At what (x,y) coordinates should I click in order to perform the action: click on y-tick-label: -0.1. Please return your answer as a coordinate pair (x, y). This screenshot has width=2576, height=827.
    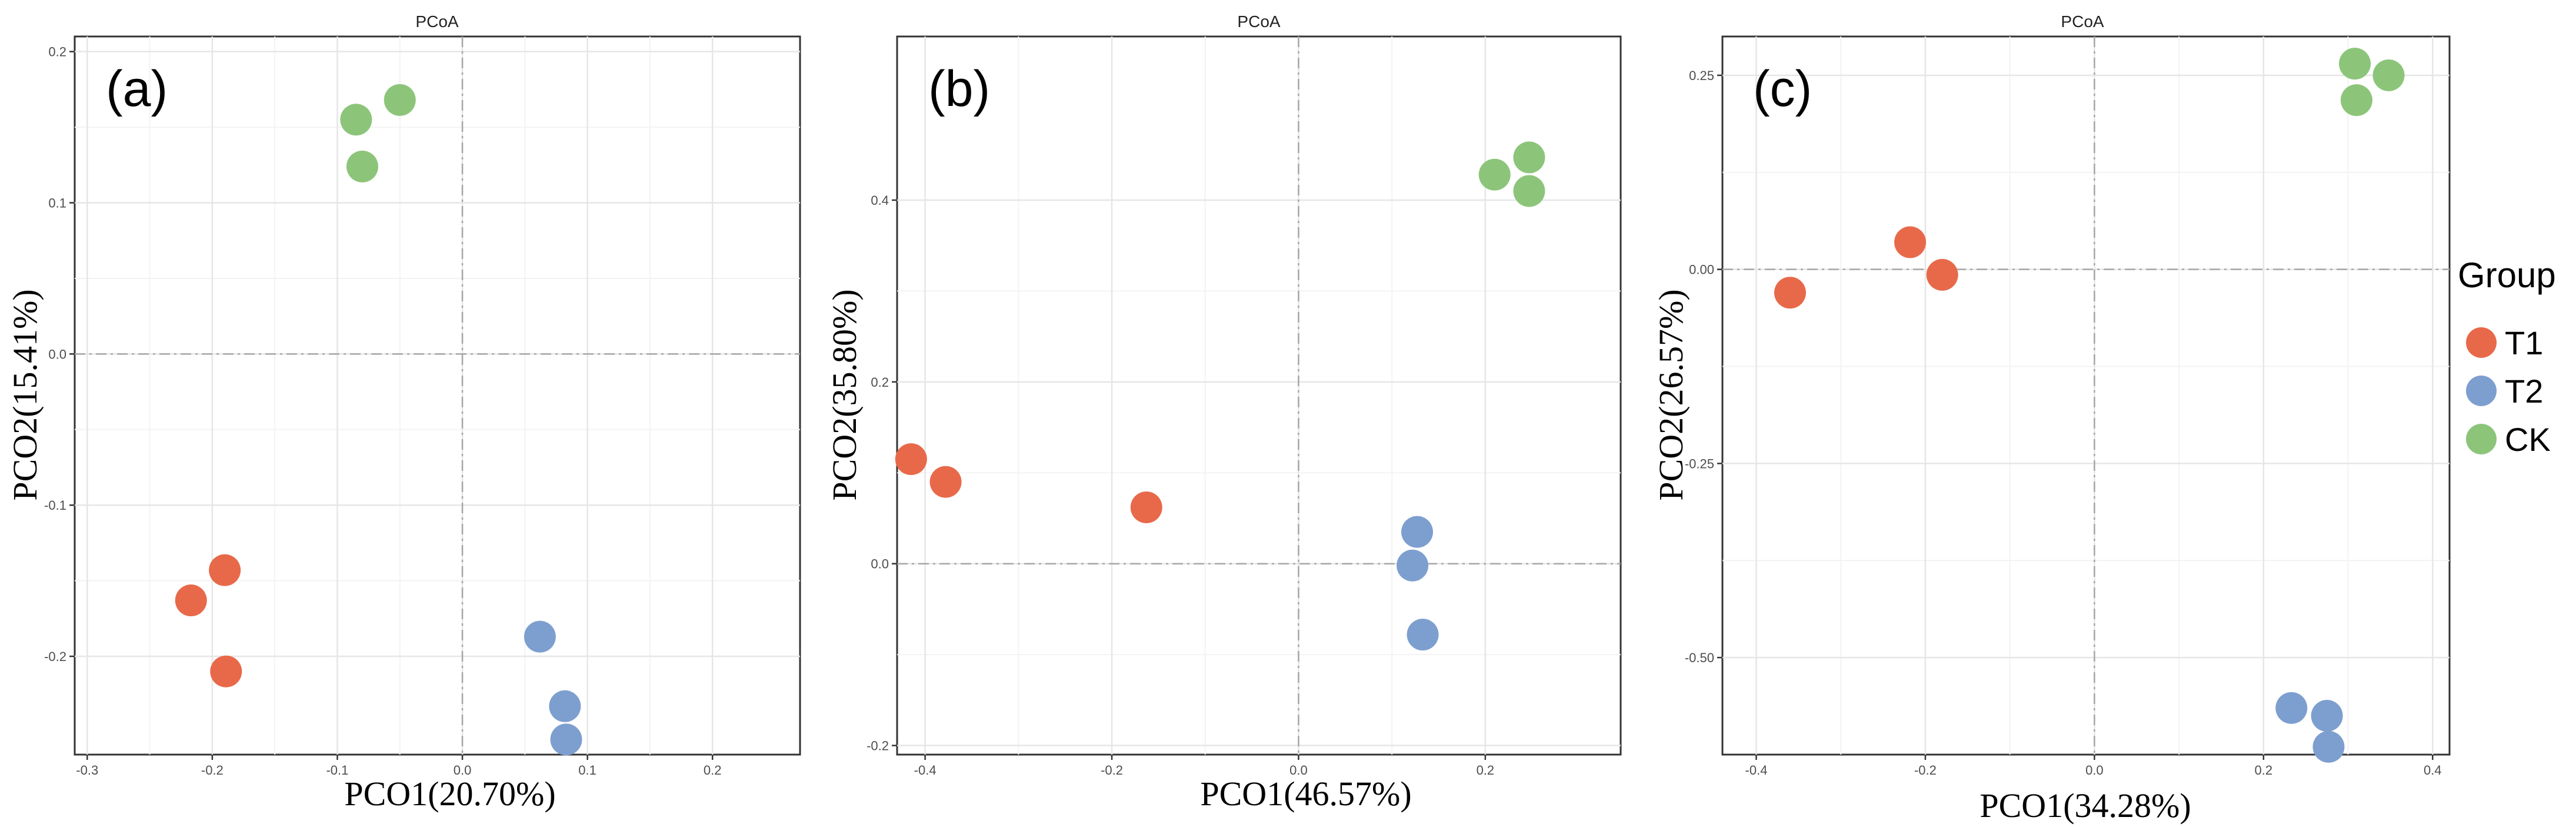
    Looking at the image, I should click on (55, 505).